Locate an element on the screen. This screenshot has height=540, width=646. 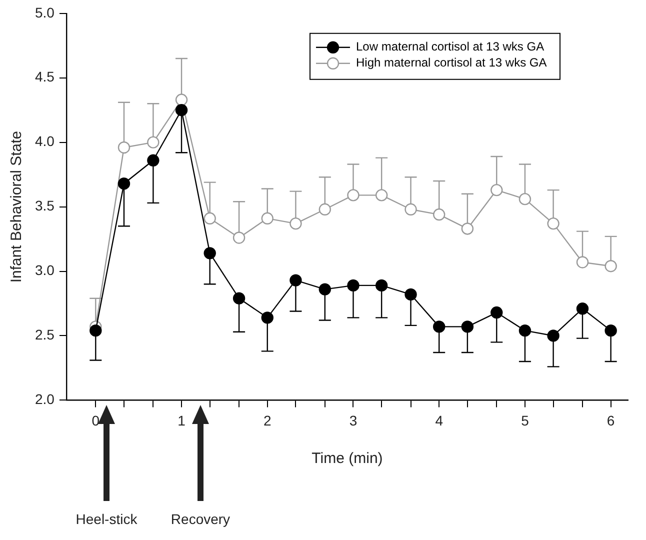
text: Recovery is located at coordinates (201, 519).